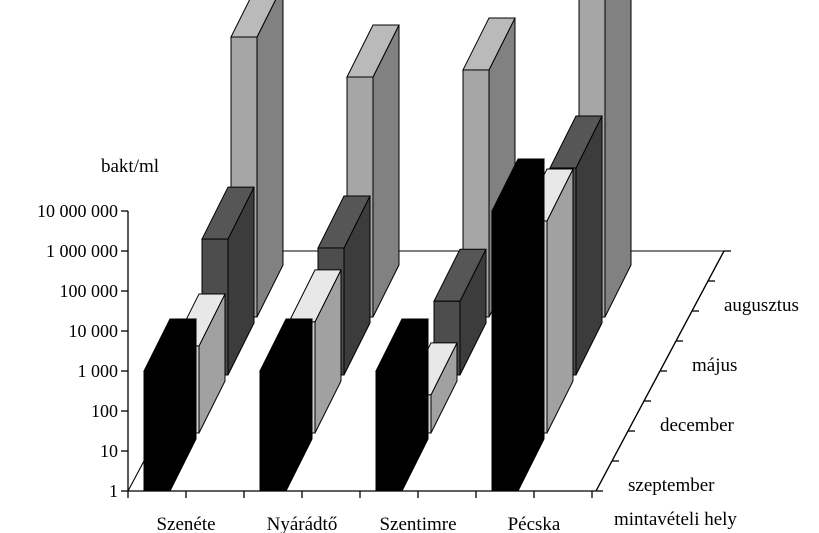 The width and height of the screenshot is (819, 533). Describe the element at coordinates (98, 371) in the screenshot. I see `y-tick-label: 1 000` at that location.